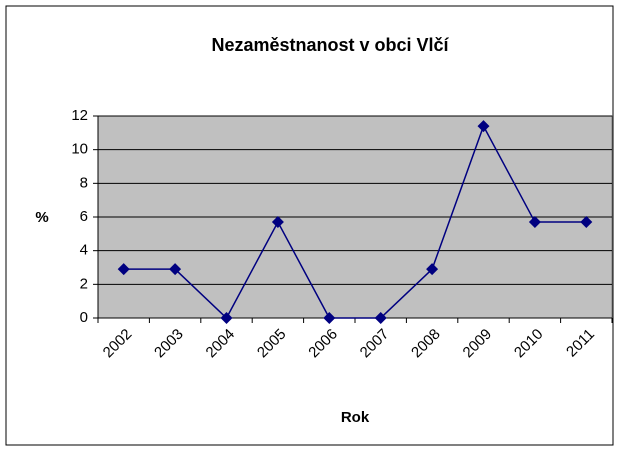  What do you see at coordinates (84, 250) in the screenshot?
I see `y-tick-label: 4` at bounding box center [84, 250].